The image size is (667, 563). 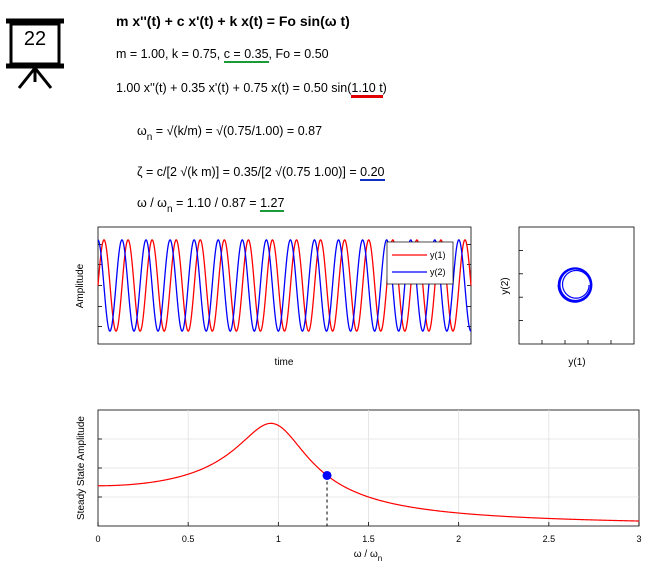 What do you see at coordinates (369, 472) in the screenshot?
I see `amplitude-curve` at bounding box center [369, 472].